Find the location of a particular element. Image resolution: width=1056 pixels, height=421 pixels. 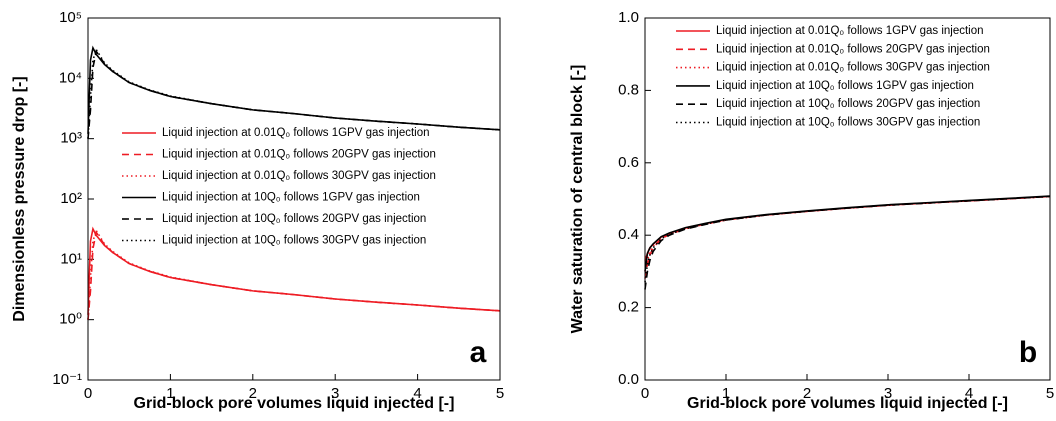

y-tick-label: 0.6 is located at coordinates (628, 162).